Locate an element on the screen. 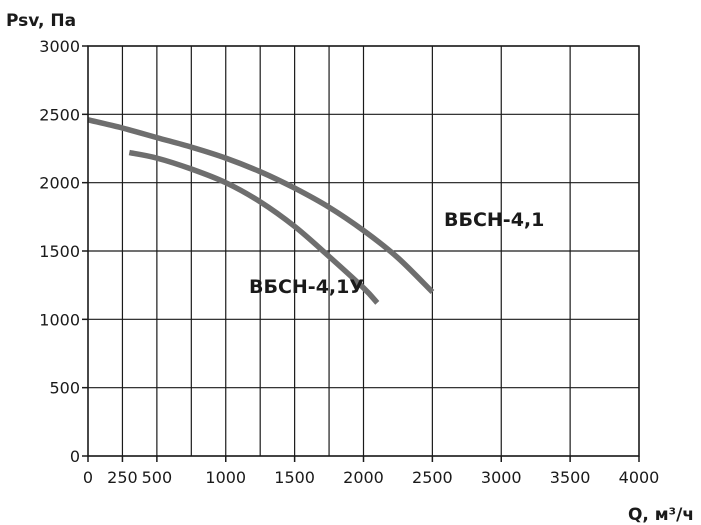 This screenshot has height=525, width=701. y-tick-label: 2500 is located at coordinates (59, 114).